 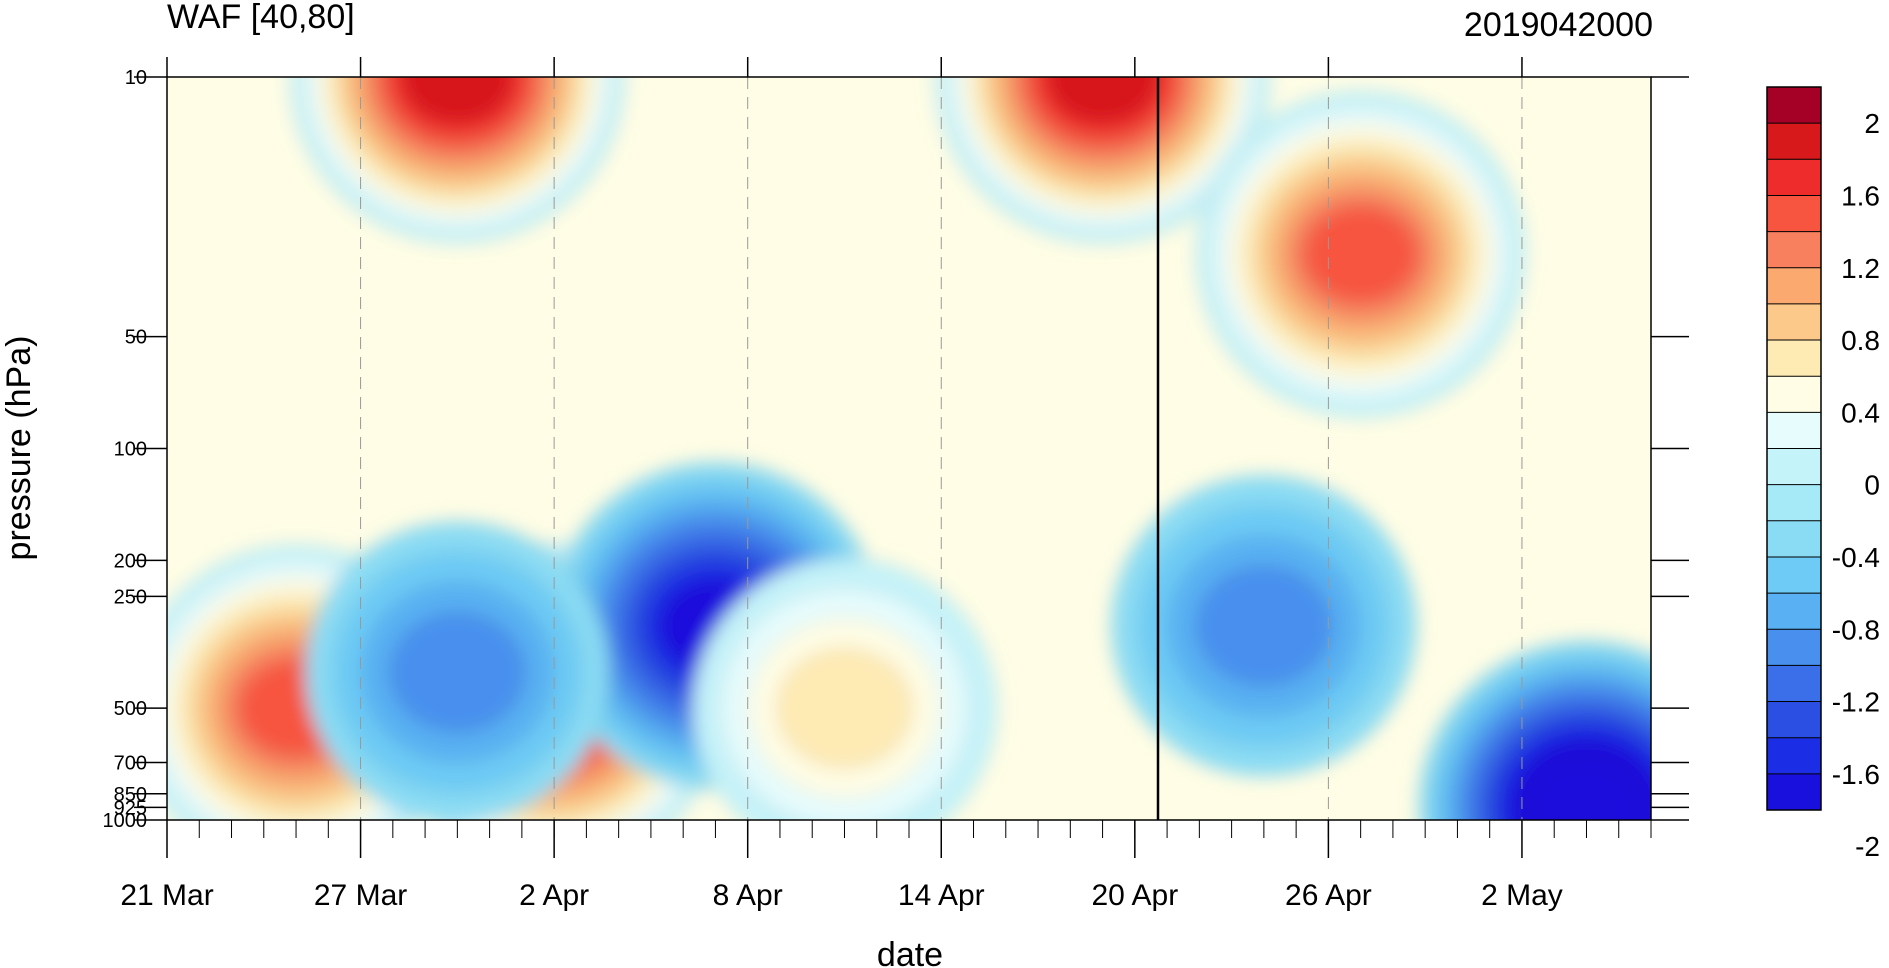 I want to click on x-tick-label: 2 Apr, so click(x=554, y=895).